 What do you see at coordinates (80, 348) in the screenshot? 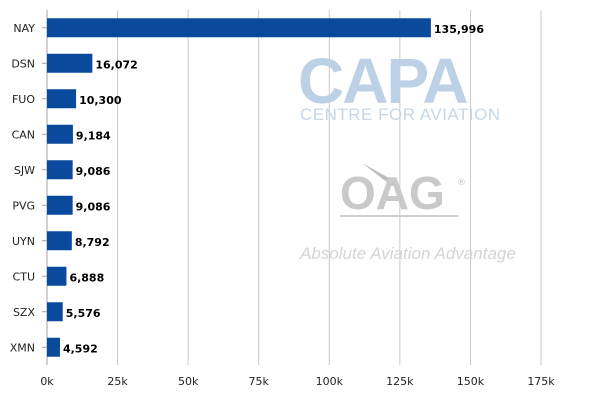
I see `data-label: 4,592` at bounding box center [80, 348].